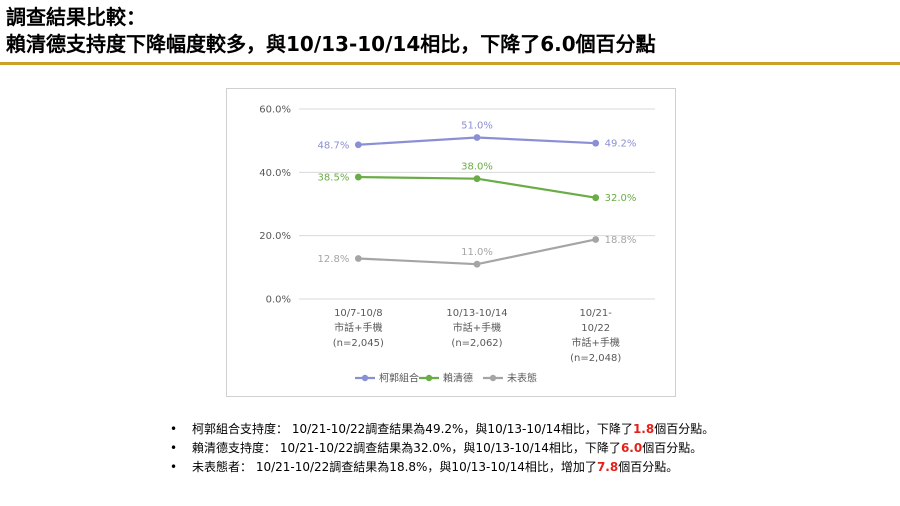 This screenshot has width=900, height=506. I want to click on legend-label: 柯郭組合, so click(399, 378).